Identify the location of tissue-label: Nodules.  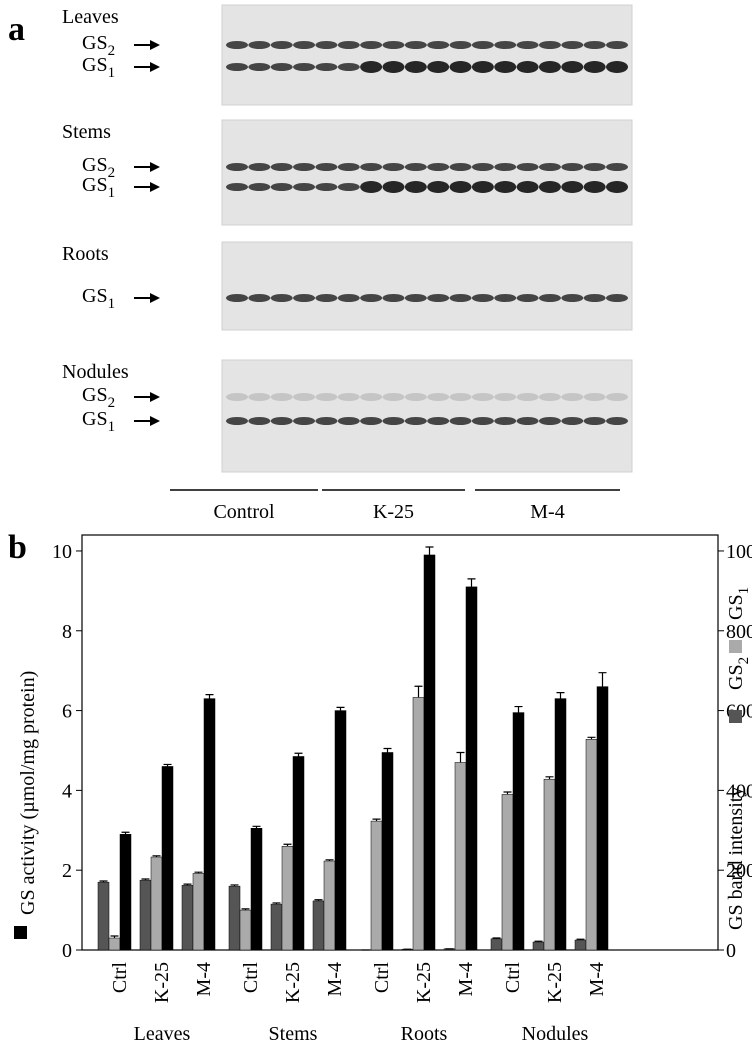
(95, 372).